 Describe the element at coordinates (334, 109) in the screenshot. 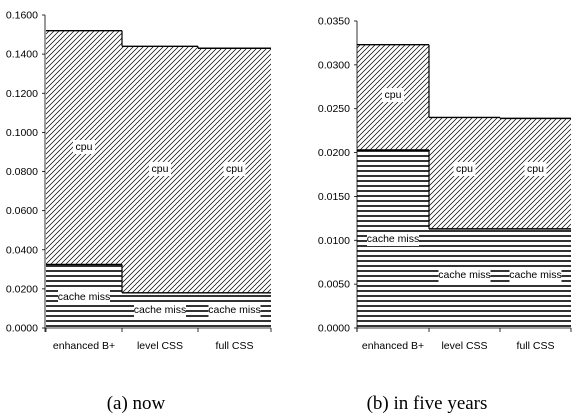

I see `y-tick-label: 0.0250` at that location.